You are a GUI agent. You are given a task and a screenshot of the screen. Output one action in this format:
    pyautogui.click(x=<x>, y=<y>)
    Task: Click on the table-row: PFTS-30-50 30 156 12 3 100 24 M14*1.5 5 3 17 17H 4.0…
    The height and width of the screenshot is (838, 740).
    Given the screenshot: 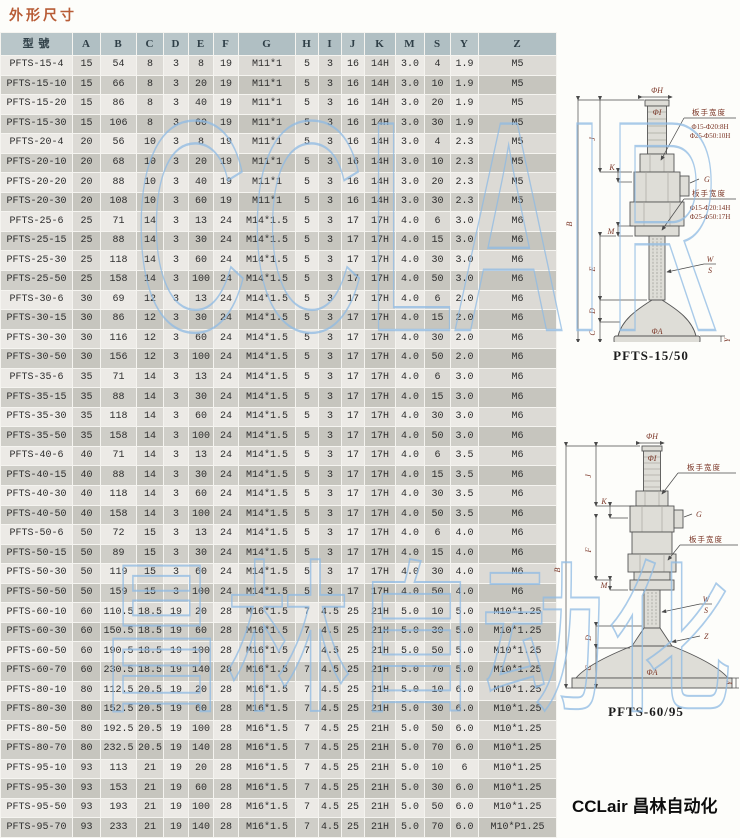 What is the action you would take?
    pyautogui.click(x=278, y=358)
    